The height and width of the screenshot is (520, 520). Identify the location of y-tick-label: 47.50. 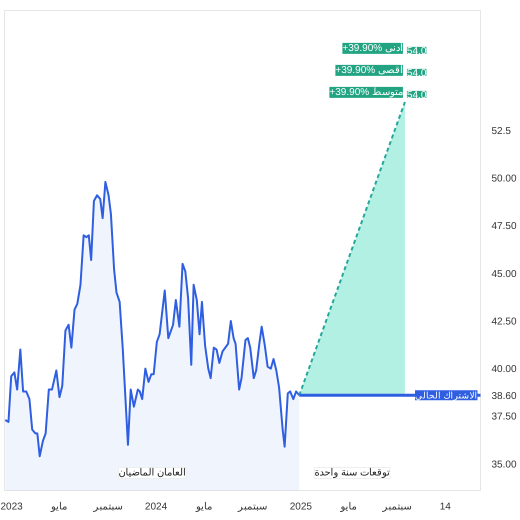
(504, 226).